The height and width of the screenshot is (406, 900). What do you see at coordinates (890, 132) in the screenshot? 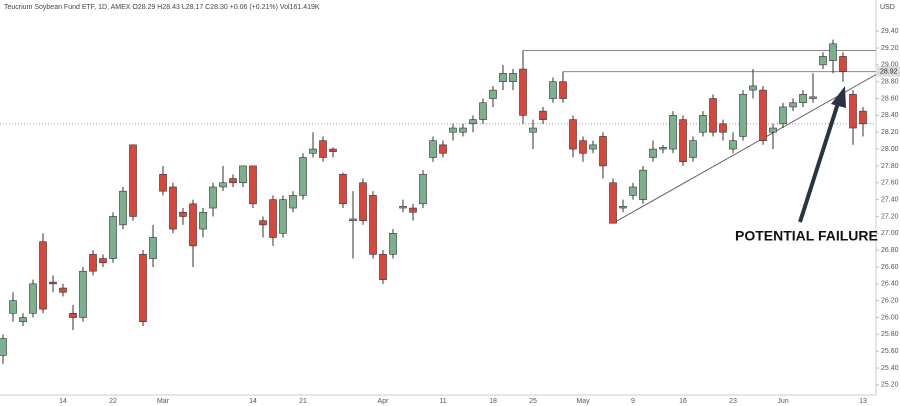
I see `y-tick-label: 28.20` at bounding box center [890, 132].